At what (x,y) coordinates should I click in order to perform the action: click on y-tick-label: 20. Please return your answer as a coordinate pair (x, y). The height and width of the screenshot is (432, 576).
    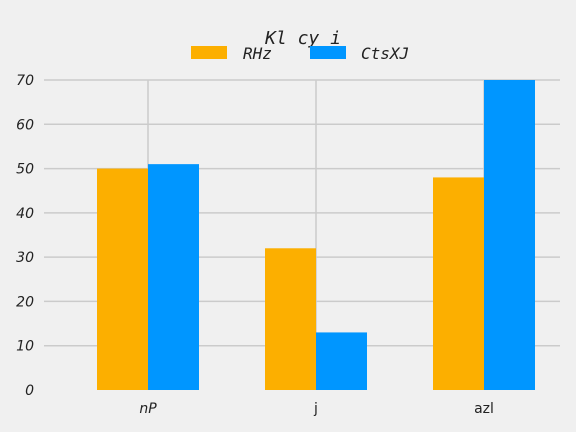
    Looking at the image, I should click on (25, 302).